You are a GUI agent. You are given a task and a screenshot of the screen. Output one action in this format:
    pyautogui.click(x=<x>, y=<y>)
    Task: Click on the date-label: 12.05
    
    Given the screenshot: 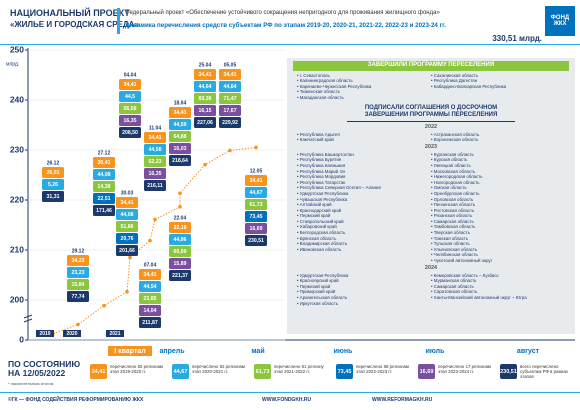 What is the action you would take?
    pyautogui.click(x=256, y=171)
    